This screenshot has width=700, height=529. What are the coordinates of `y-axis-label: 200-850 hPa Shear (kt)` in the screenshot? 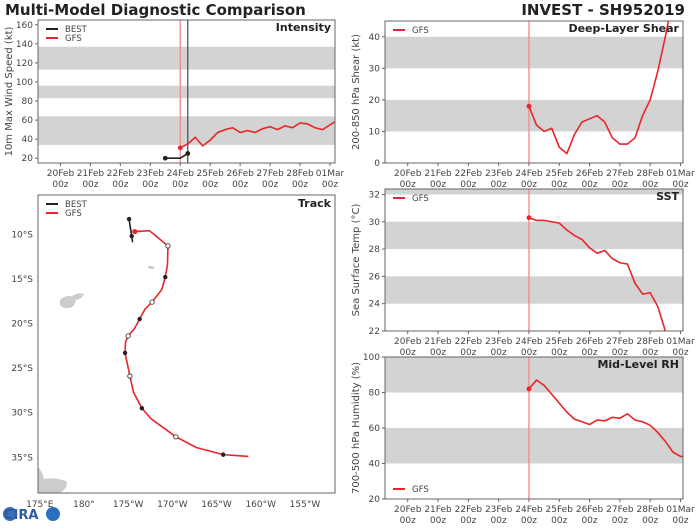 It's located at (356, 92).